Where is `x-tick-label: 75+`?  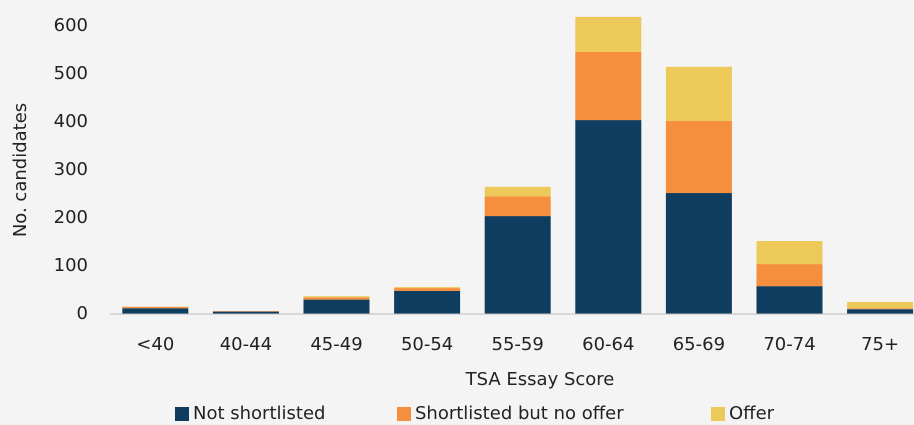 x-tick-label: 75+ is located at coordinates (880, 344).